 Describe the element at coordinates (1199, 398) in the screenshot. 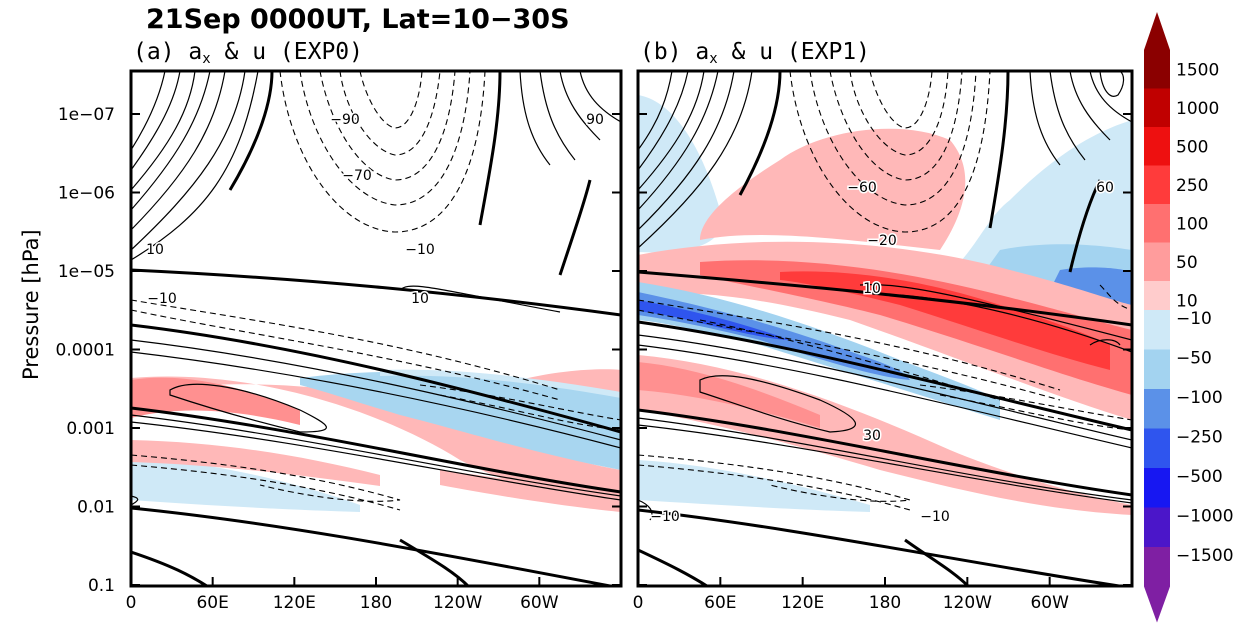

I see `colorbar-label-negative: −100` at that location.